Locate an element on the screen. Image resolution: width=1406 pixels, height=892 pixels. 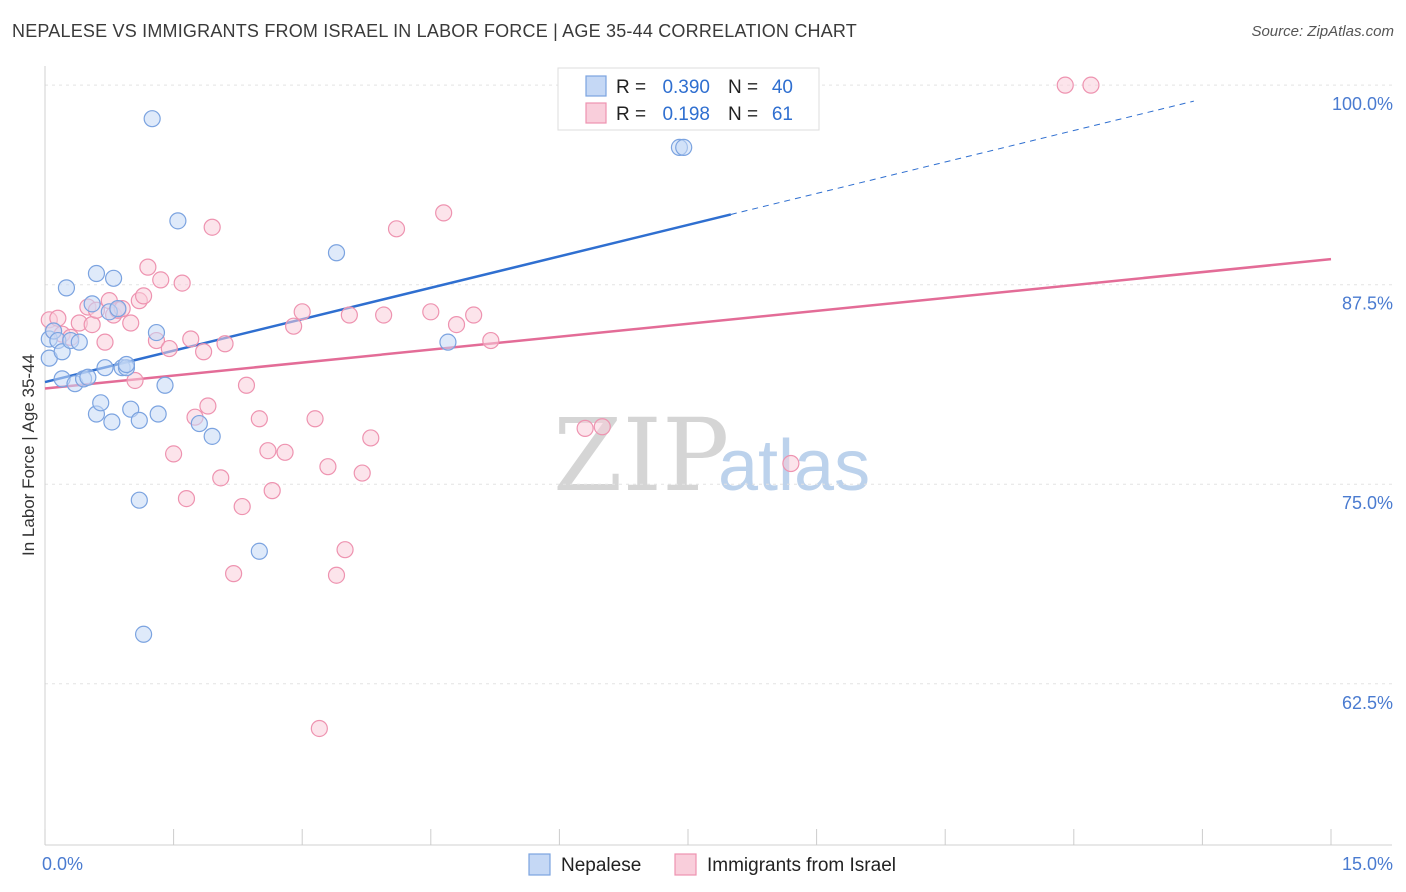
stats-legend: R = 0.390 N = 40 R = 0.198 N = 61 is located at coordinates (688, 99).